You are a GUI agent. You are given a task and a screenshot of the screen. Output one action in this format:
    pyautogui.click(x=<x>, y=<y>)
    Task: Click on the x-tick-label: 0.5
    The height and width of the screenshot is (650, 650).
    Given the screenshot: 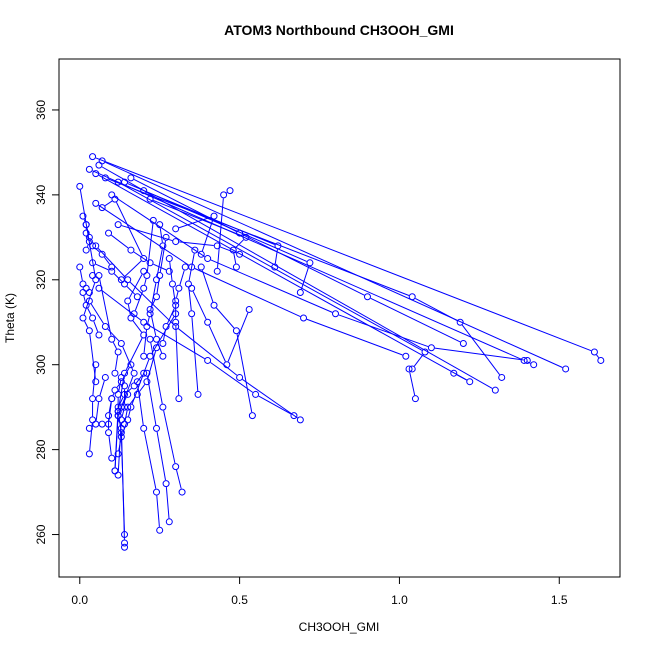 What is the action you would take?
    pyautogui.click(x=239, y=600)
    